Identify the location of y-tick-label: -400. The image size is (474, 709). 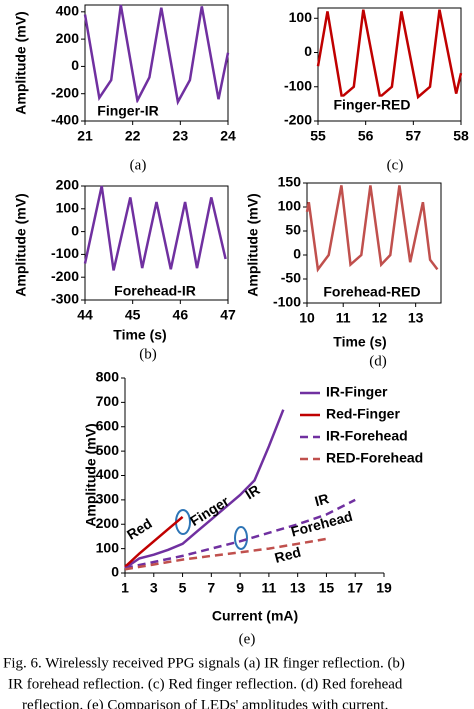
(65, 120).